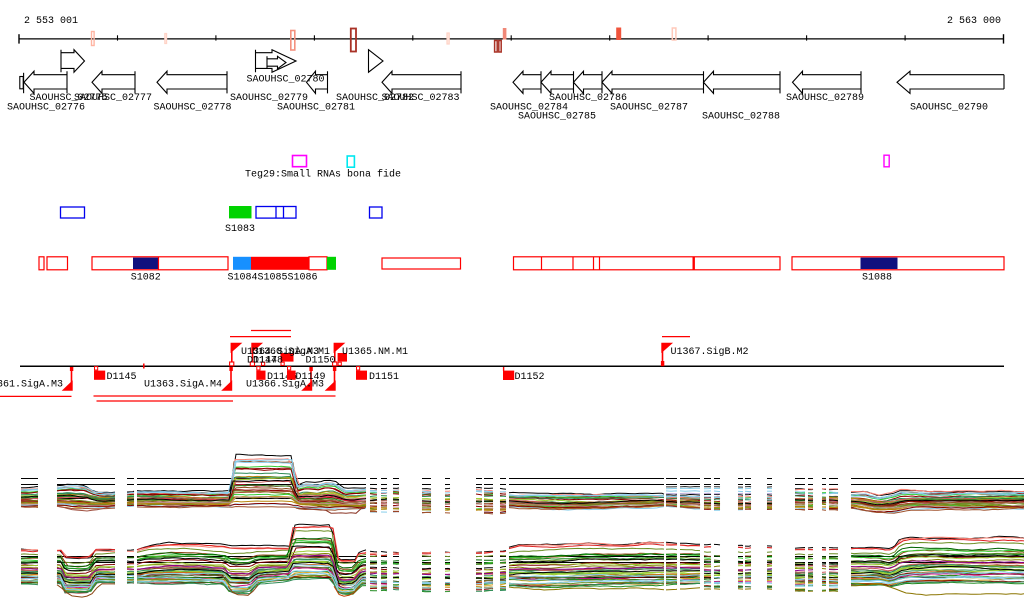 The height and width of the screenshot is (611, 1024). Describe the element at coordinates (710, 352) in the screenshot. I see `svg-text: U1367.SigB.M2` at that location.